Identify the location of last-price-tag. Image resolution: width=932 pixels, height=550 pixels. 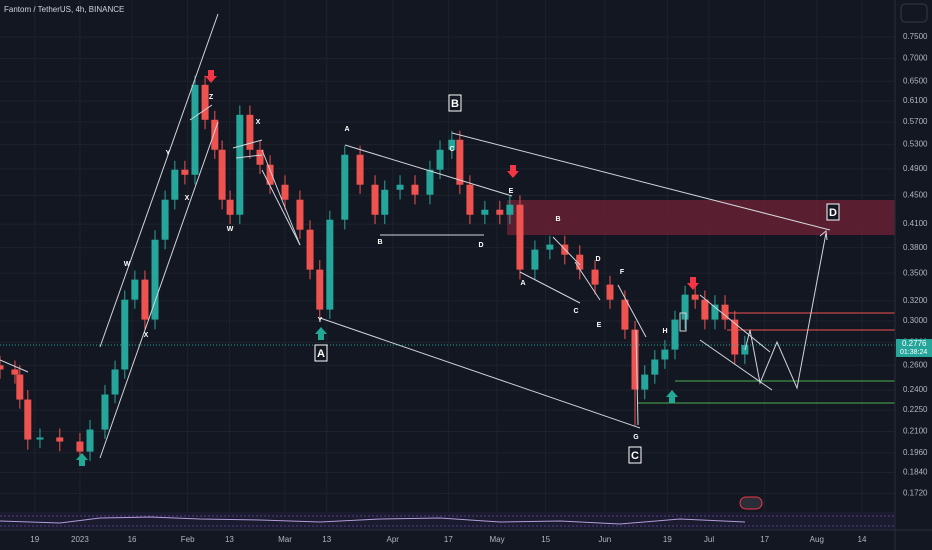
(914, 347).